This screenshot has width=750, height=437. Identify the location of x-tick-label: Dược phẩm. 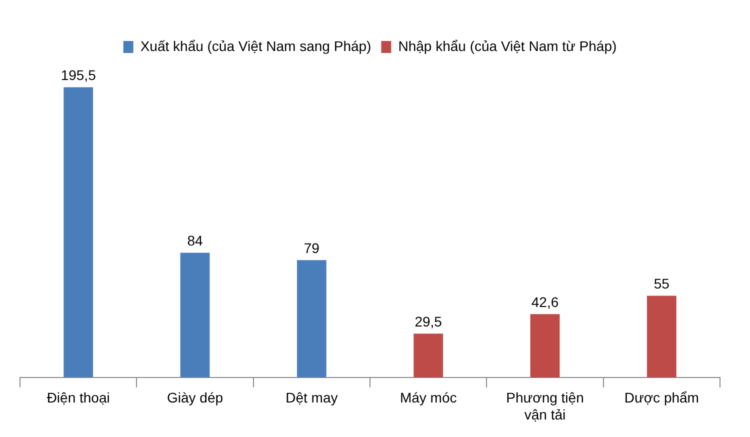
(661, 398).